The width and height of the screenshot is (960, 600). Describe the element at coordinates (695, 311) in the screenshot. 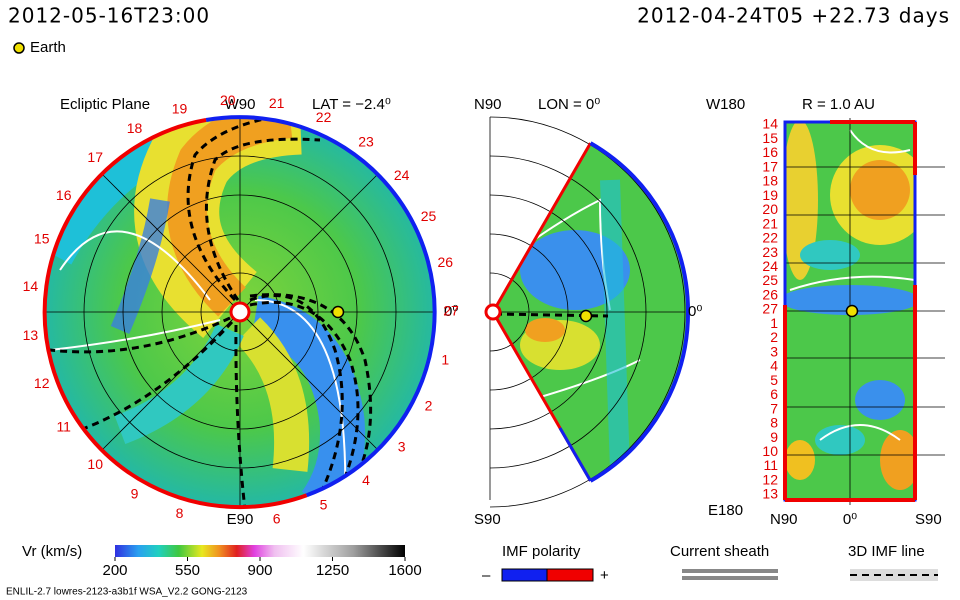

I see `meridional-right: 0⁰` at that location.